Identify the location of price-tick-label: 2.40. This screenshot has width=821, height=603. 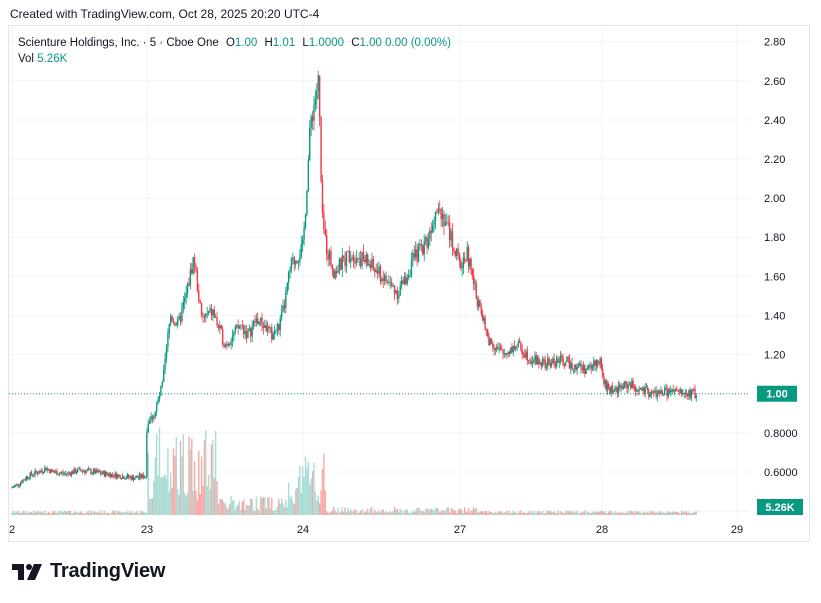
(774, 121).